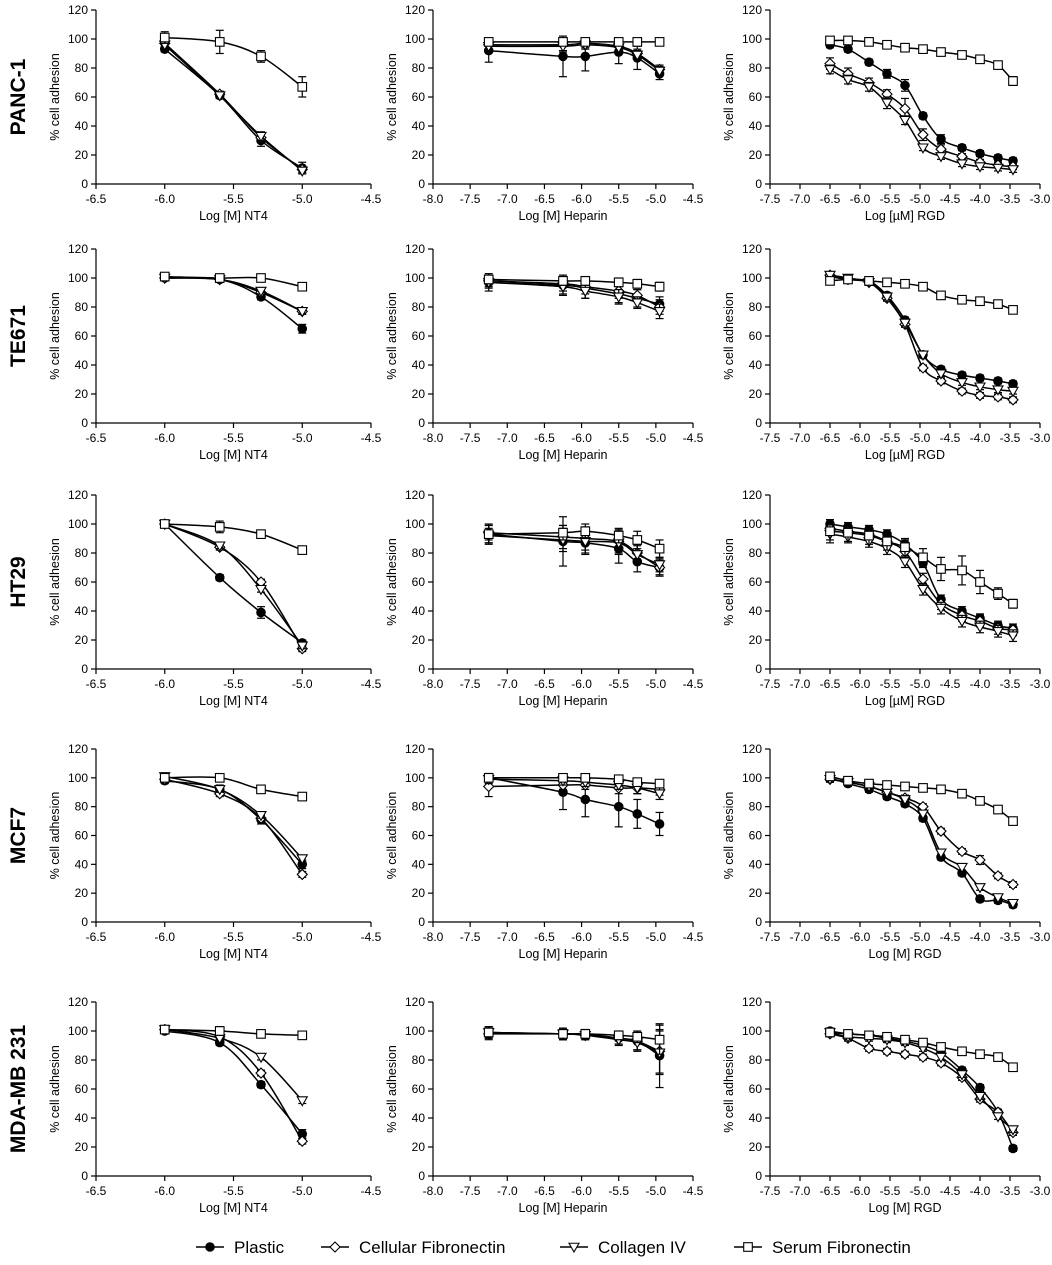 This screenshot has height=1265, width=1052. What do you see at coordinates (1010, 438) in the screenshot?
I see `x-tick-label: -3.5` at bounding box center [1010, 438].